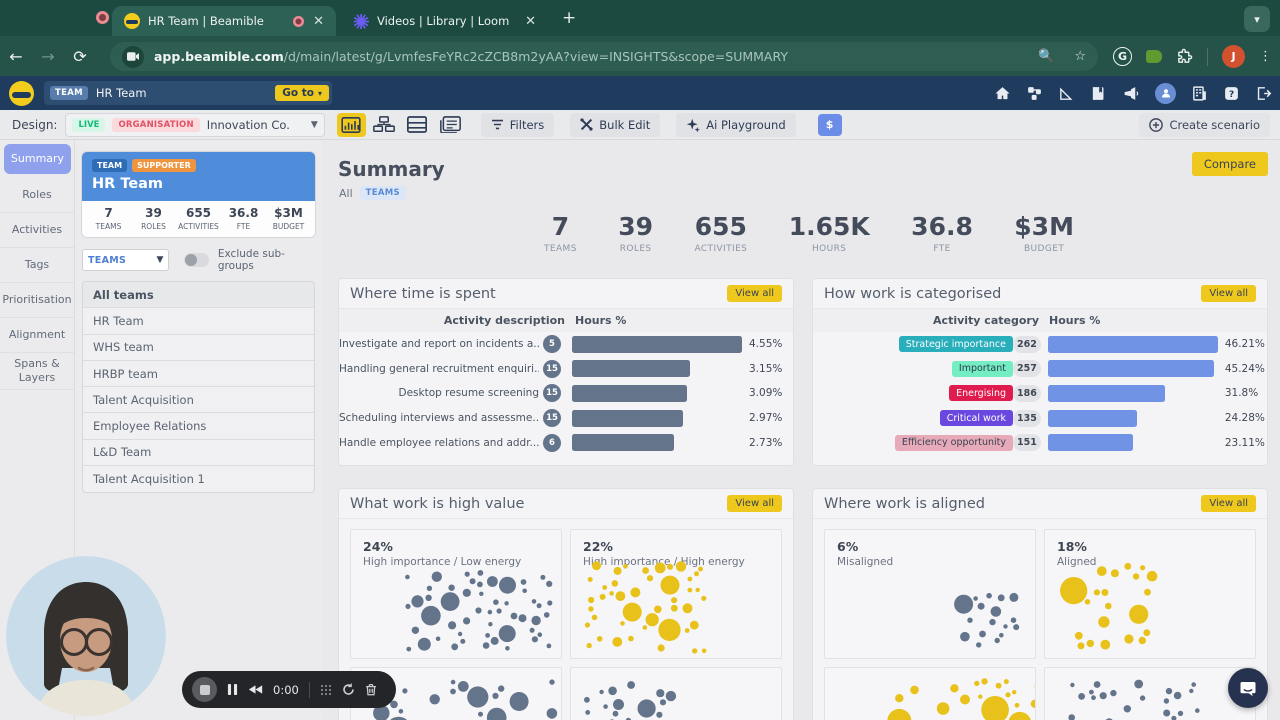  I want to click on pause-button, so click(232, 689).